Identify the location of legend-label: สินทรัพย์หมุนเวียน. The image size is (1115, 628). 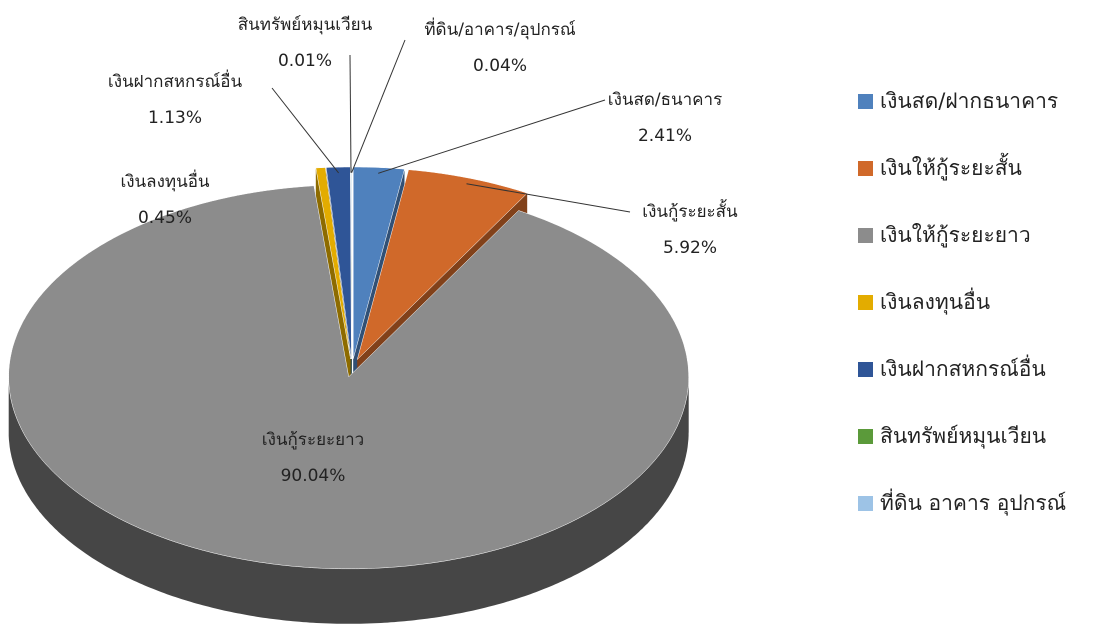
(963, 436).